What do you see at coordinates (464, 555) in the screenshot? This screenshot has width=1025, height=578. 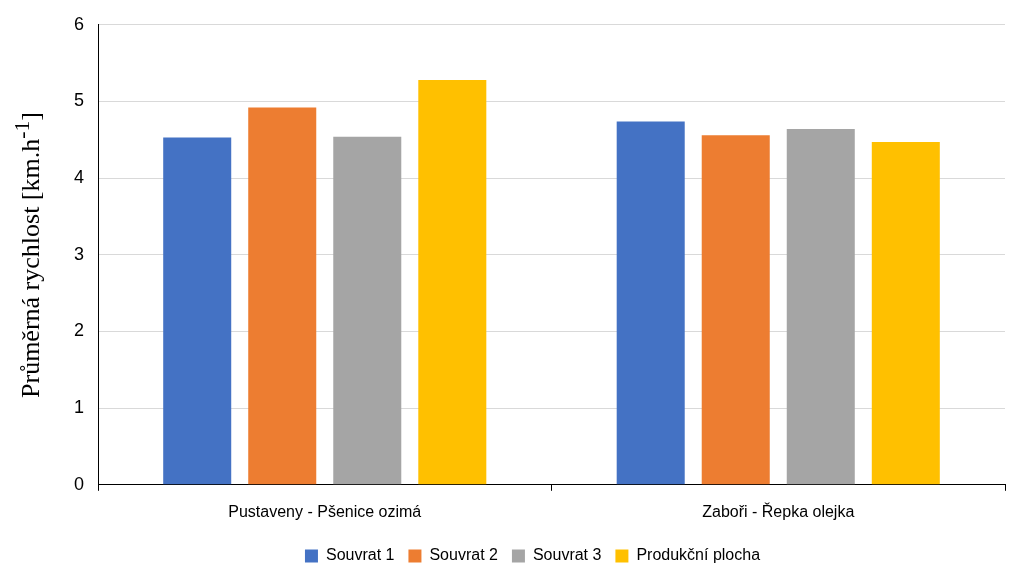 I see `legend-label: Souvrat 2` at bounding box center [464, 555].